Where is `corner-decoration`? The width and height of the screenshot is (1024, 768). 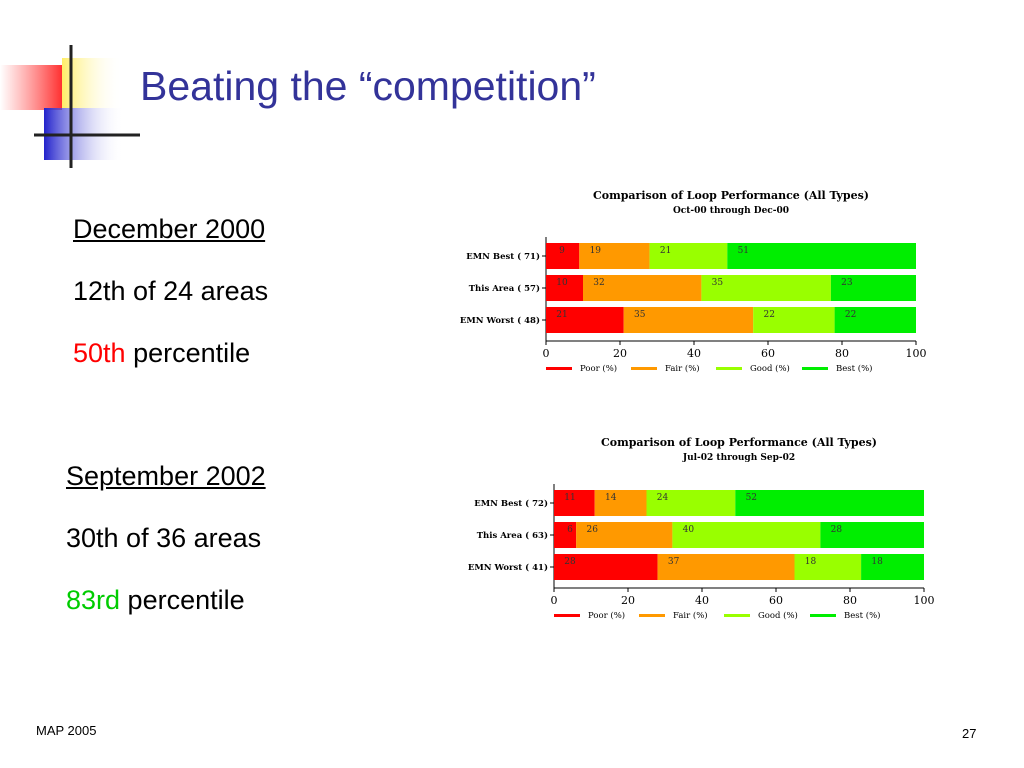
corner-decoration is located at coordinates (70, 106).